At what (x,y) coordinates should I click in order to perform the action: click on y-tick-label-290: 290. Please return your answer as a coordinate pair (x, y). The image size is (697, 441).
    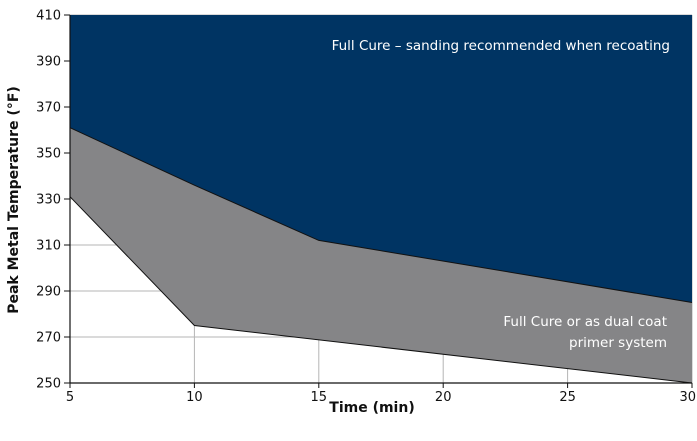
    Looking at the image, I should click on (48, 292).